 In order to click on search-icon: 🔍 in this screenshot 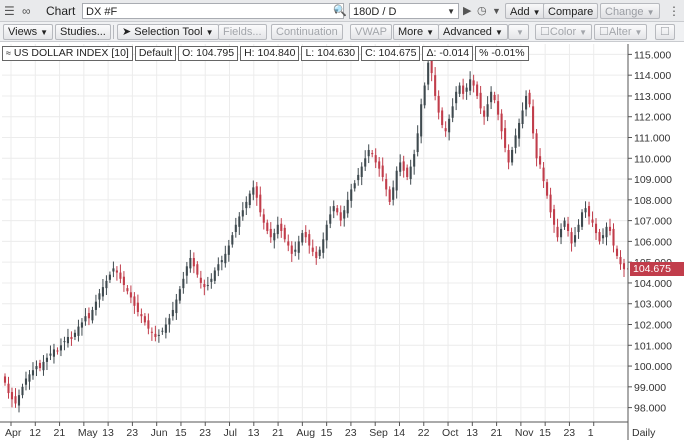, I will do `click(340, 11)`.